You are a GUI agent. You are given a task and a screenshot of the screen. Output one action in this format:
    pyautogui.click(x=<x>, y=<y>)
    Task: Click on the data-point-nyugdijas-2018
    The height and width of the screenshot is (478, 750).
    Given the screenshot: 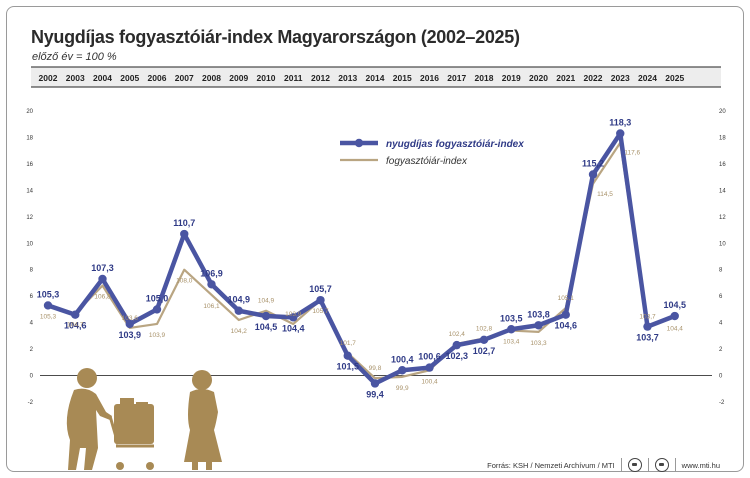 What is the action you would take?
    pyautogui.click(x=484, y=340)
    